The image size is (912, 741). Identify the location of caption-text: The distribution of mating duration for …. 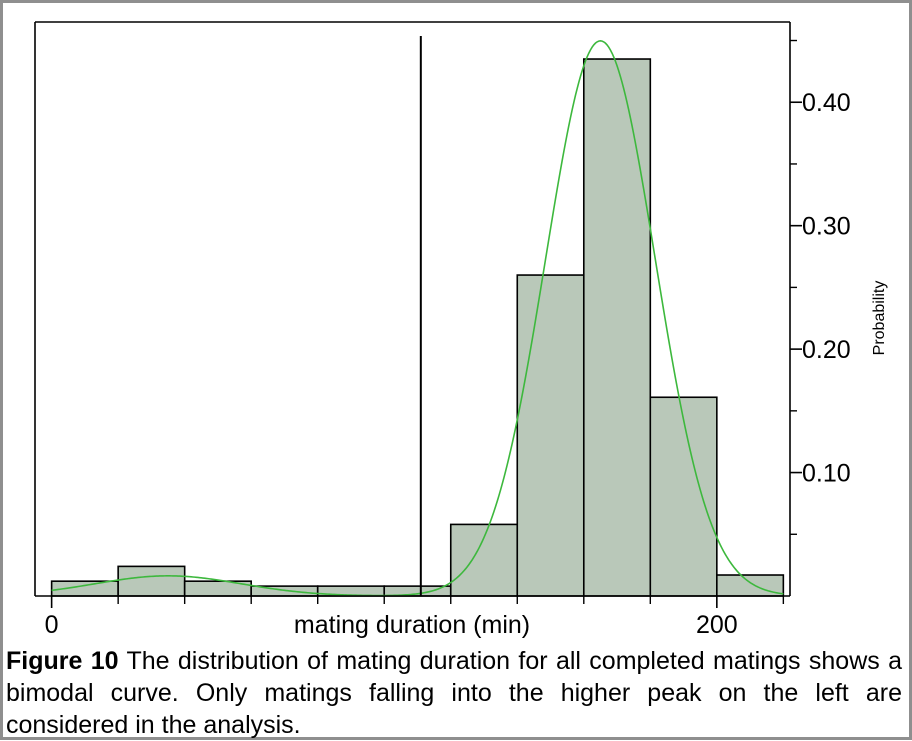
(454, 693).